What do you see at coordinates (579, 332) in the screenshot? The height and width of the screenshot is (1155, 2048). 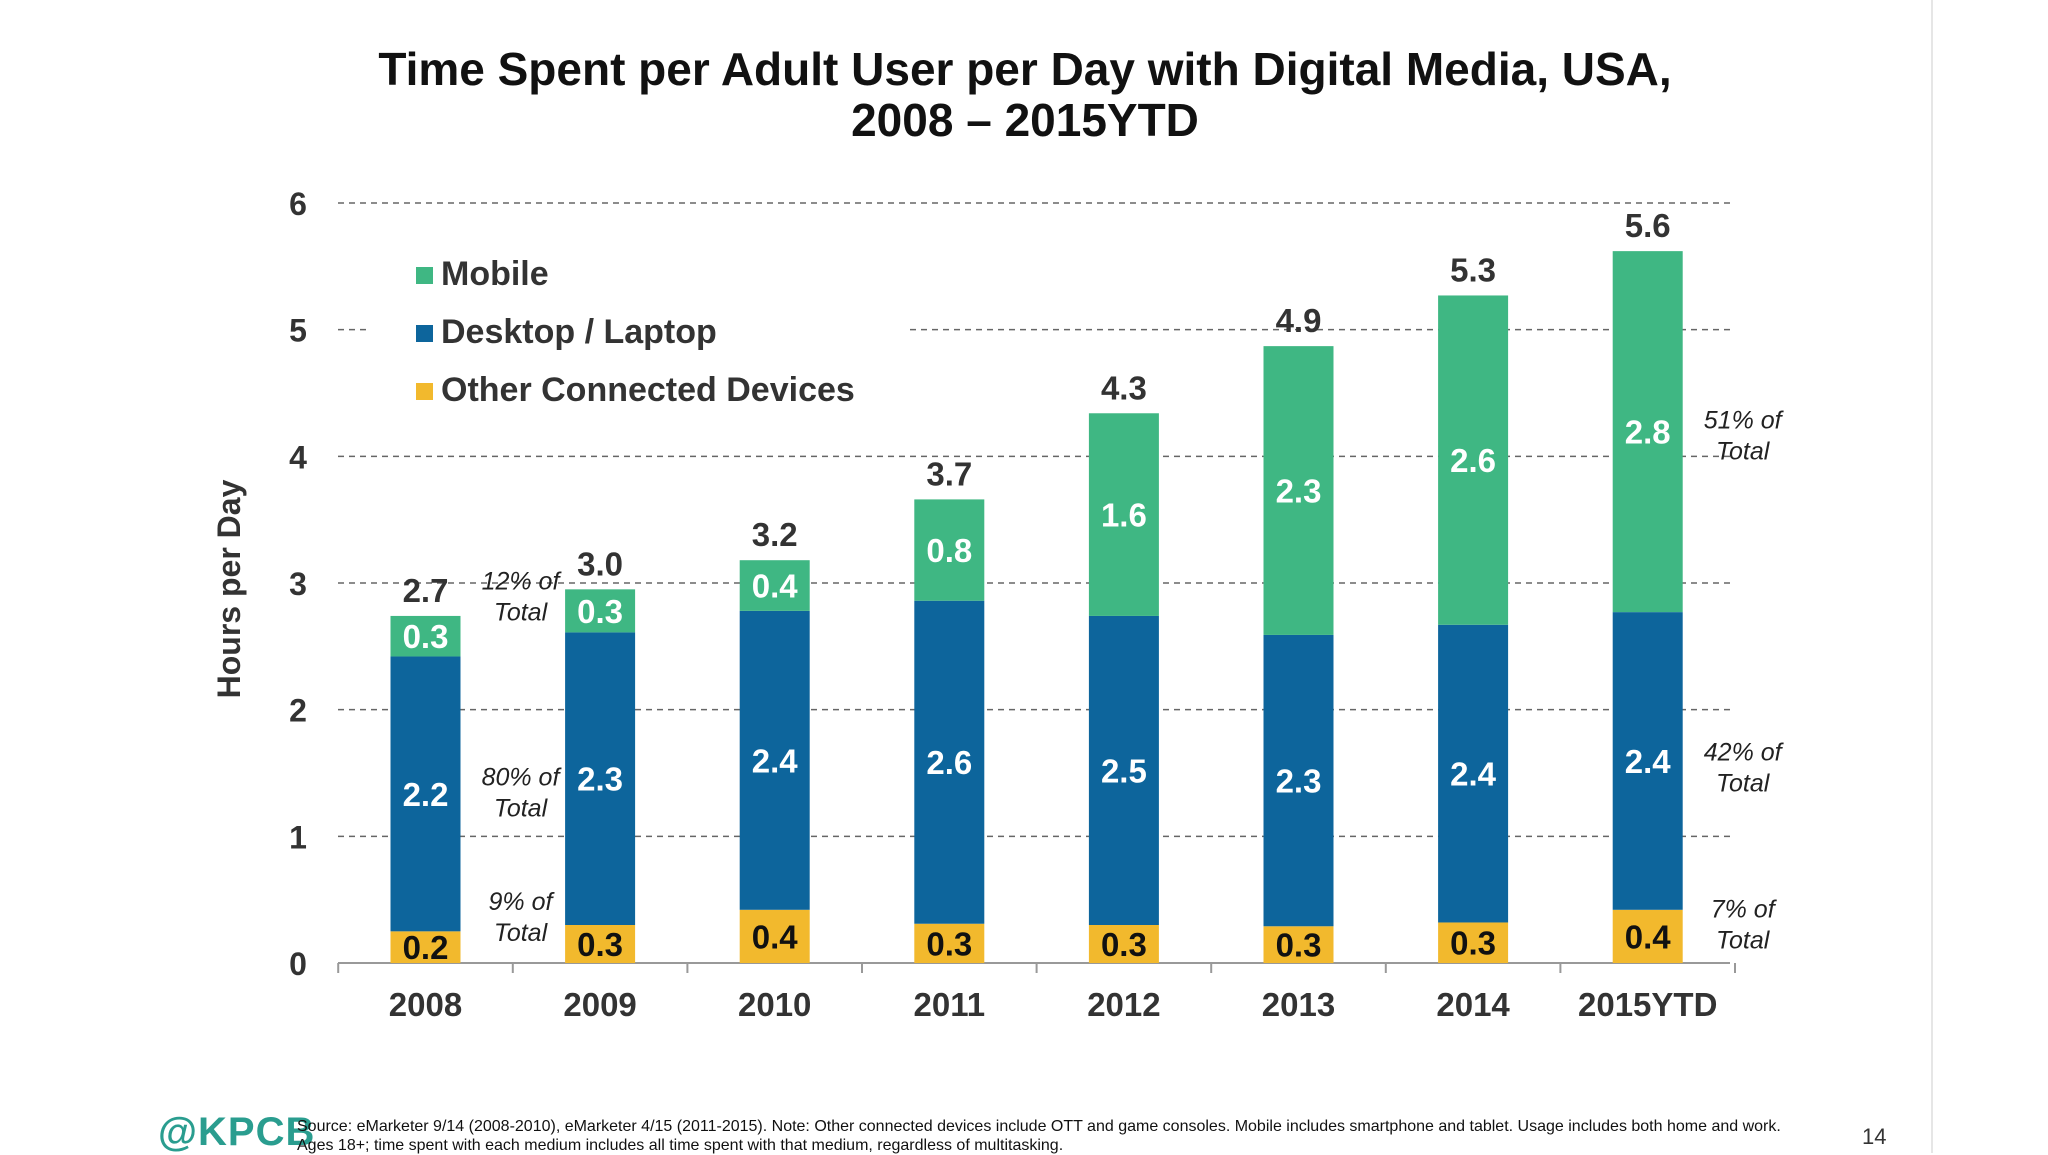 I see `legend-label: Desktop / Laptop` at bounding box center [579, 332].